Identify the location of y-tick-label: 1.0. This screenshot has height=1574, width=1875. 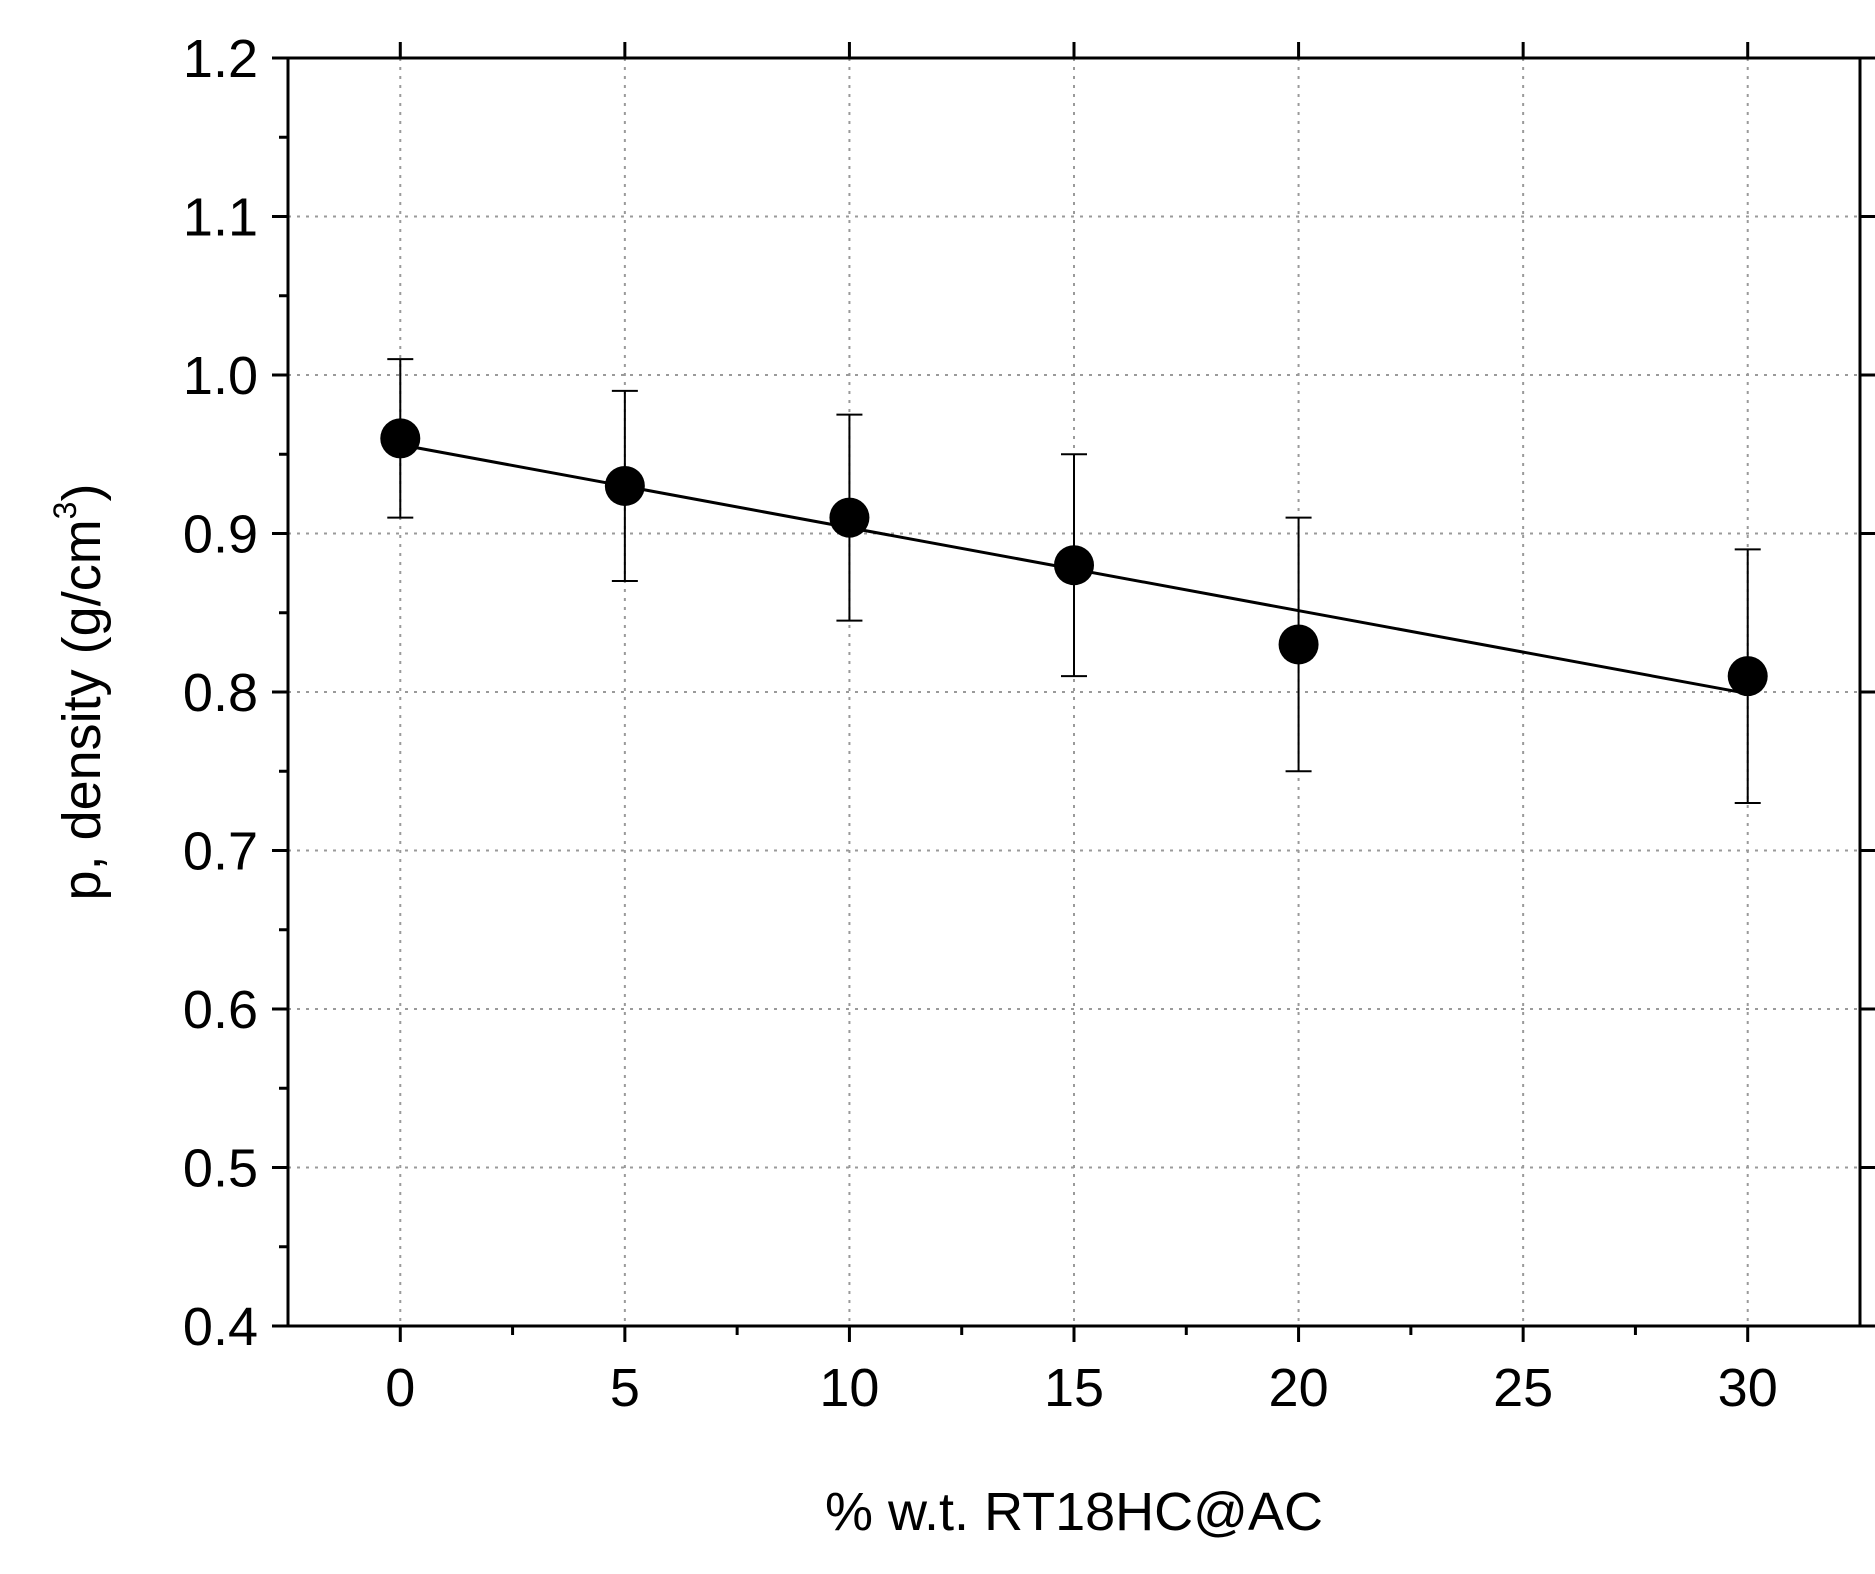
(220, 376).